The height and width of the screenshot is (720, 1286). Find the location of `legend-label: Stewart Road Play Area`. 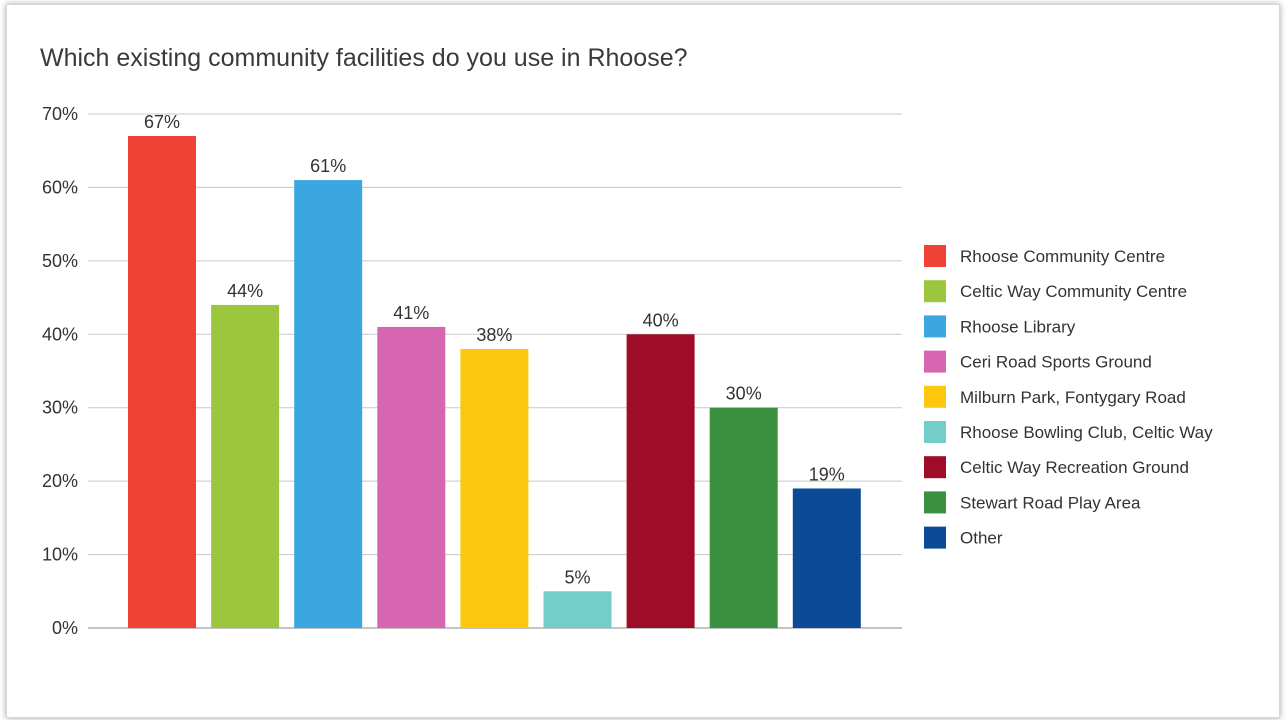

legend-label: Stewart Road Play Area is located at coordinates (1050, 502).